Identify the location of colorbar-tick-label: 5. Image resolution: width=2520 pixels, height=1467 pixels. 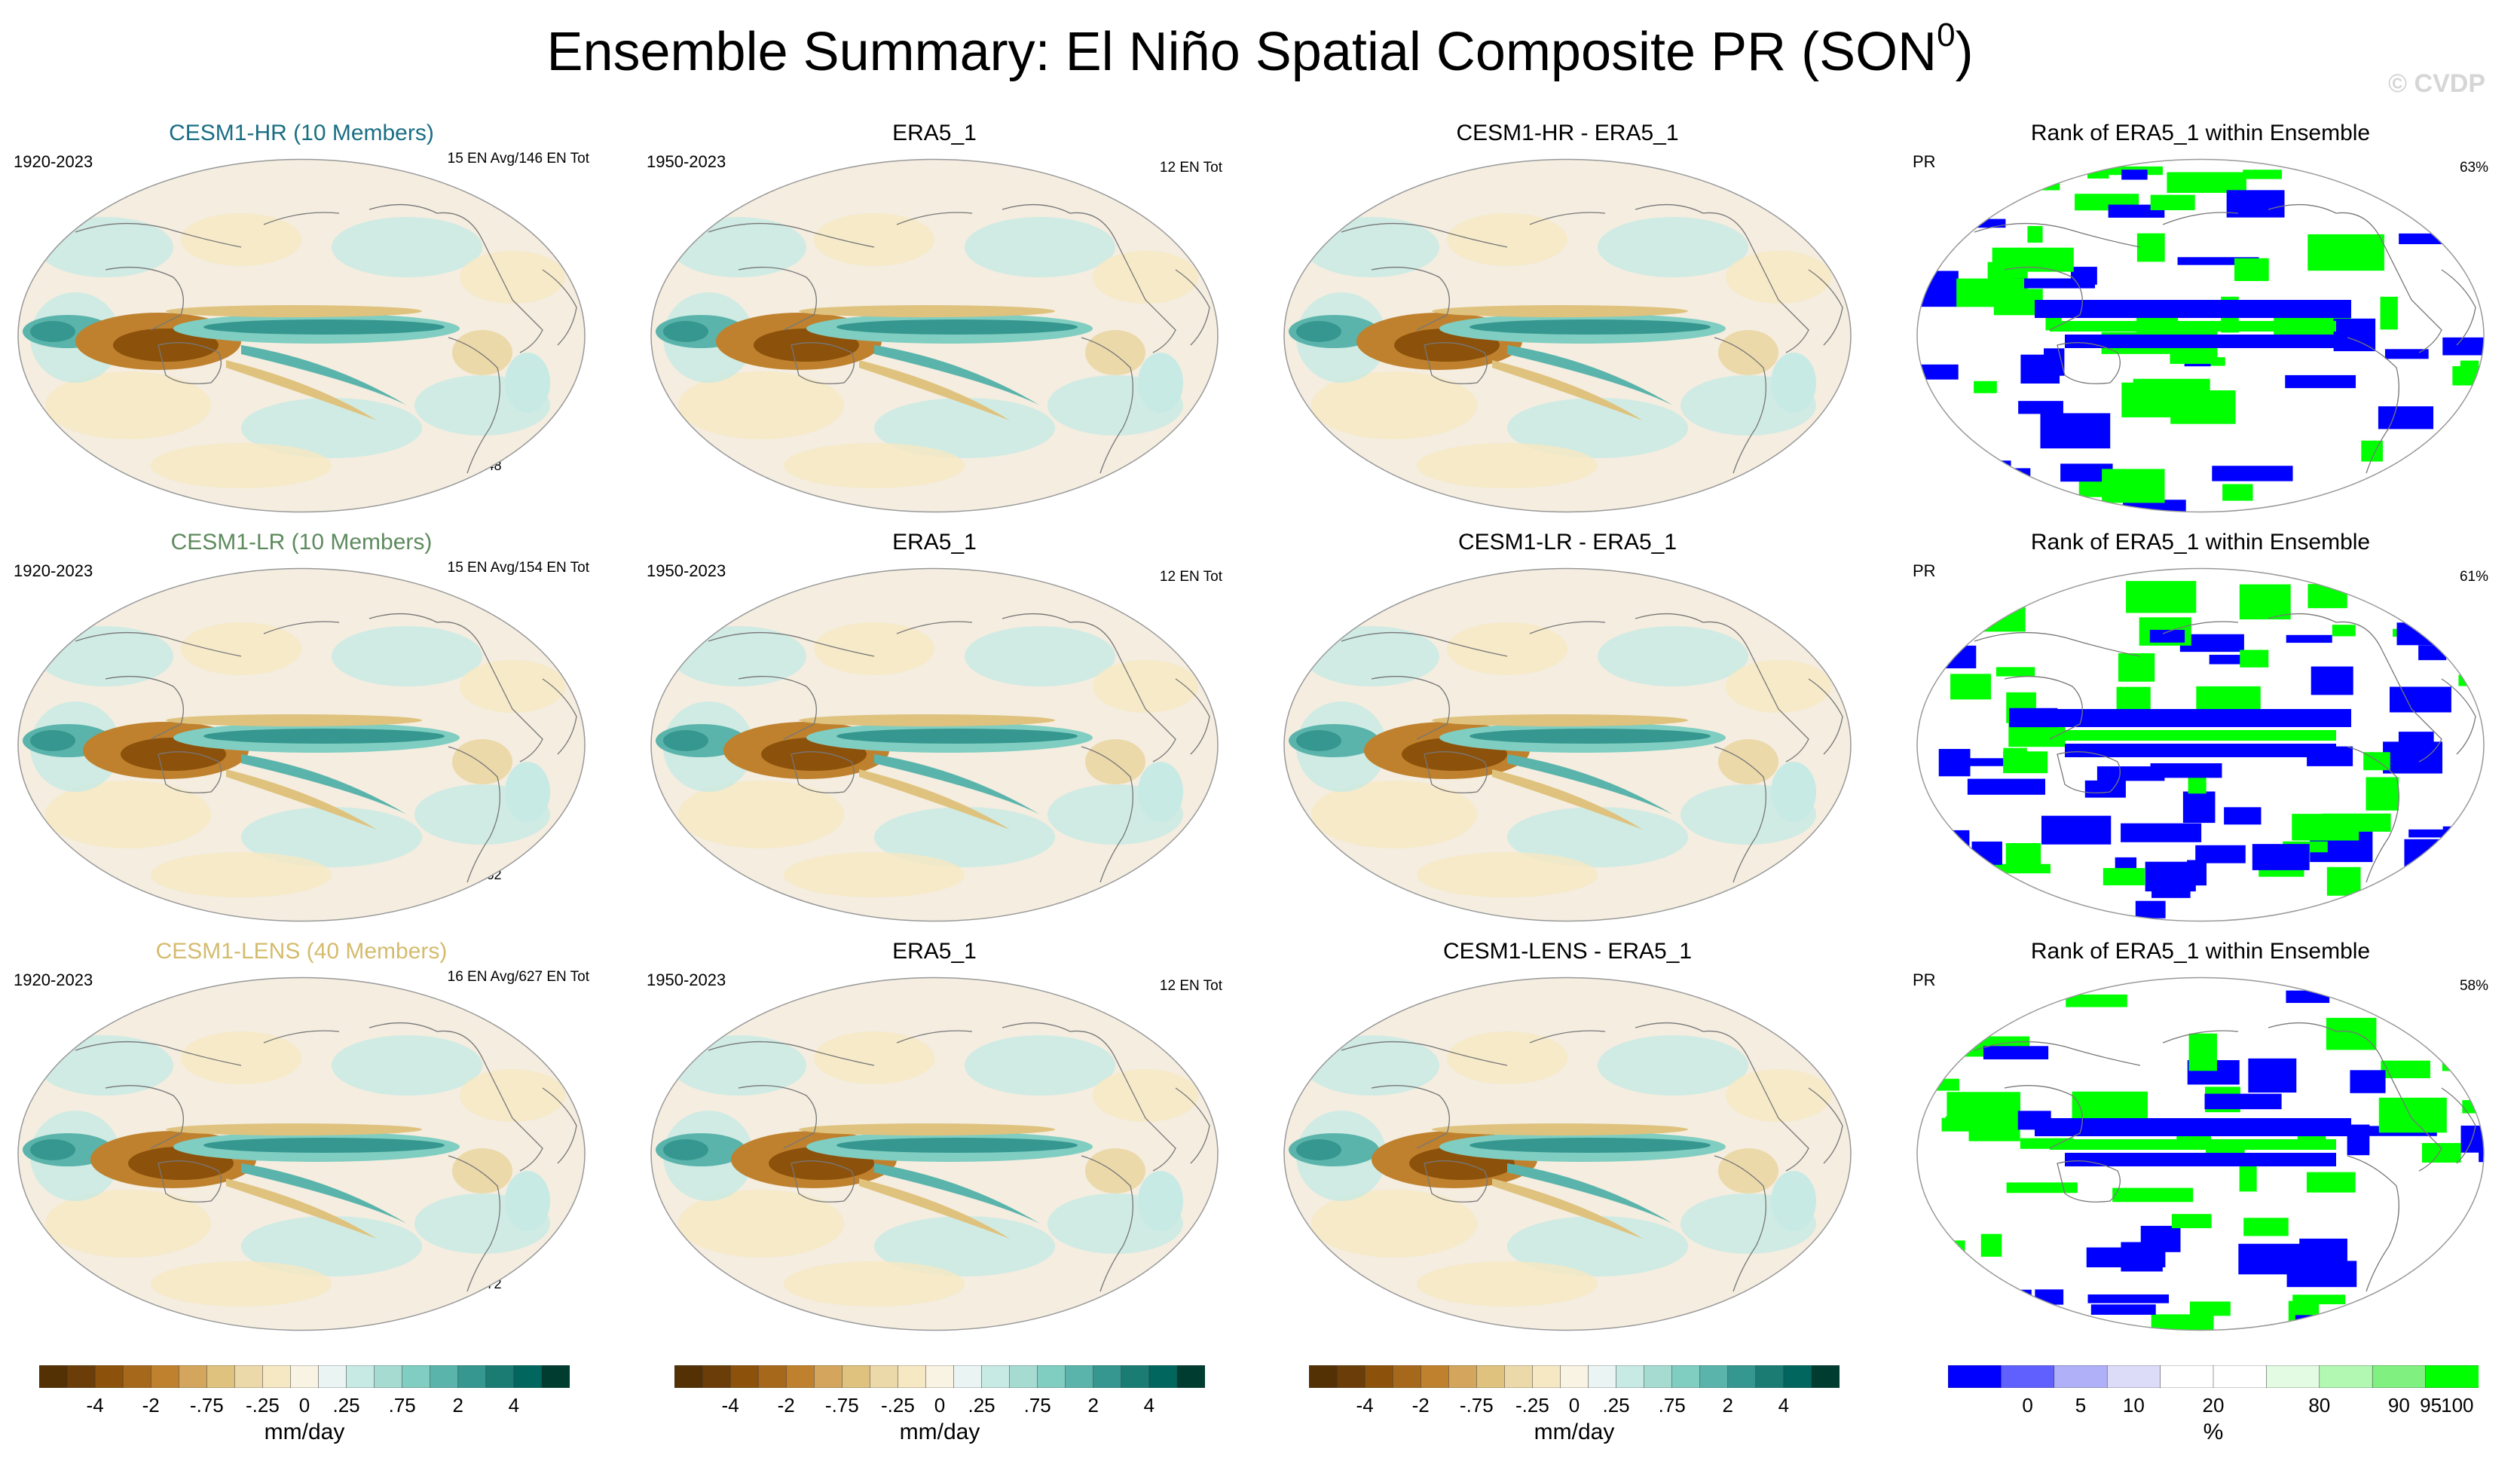
(2081, 1405).